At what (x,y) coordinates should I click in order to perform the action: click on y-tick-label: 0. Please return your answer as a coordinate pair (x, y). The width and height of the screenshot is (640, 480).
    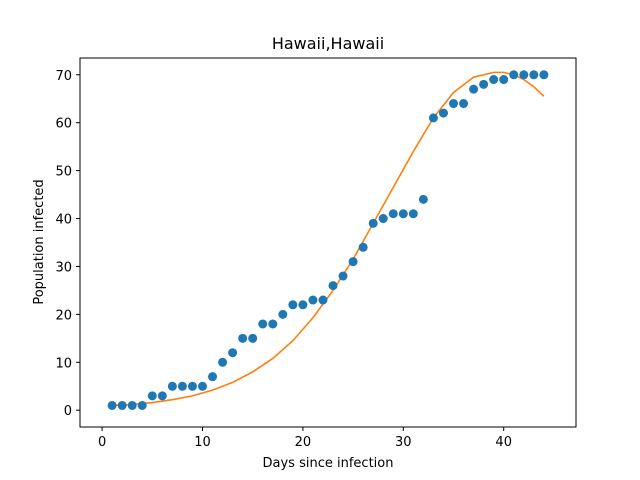
    Looking at the image, I should click on (68, 411).